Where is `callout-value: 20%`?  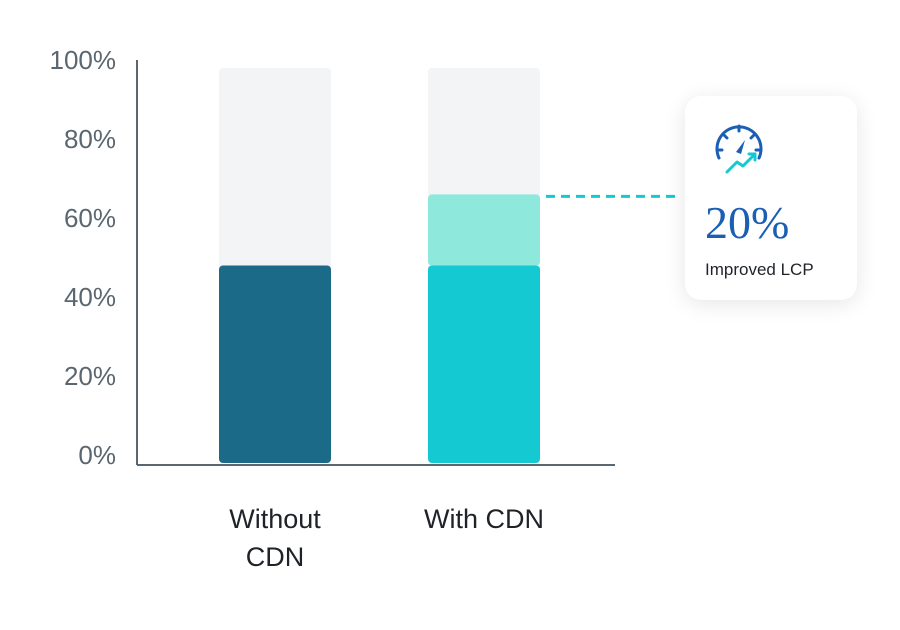 callout-value: 20% is located at coordinates (747, 222).